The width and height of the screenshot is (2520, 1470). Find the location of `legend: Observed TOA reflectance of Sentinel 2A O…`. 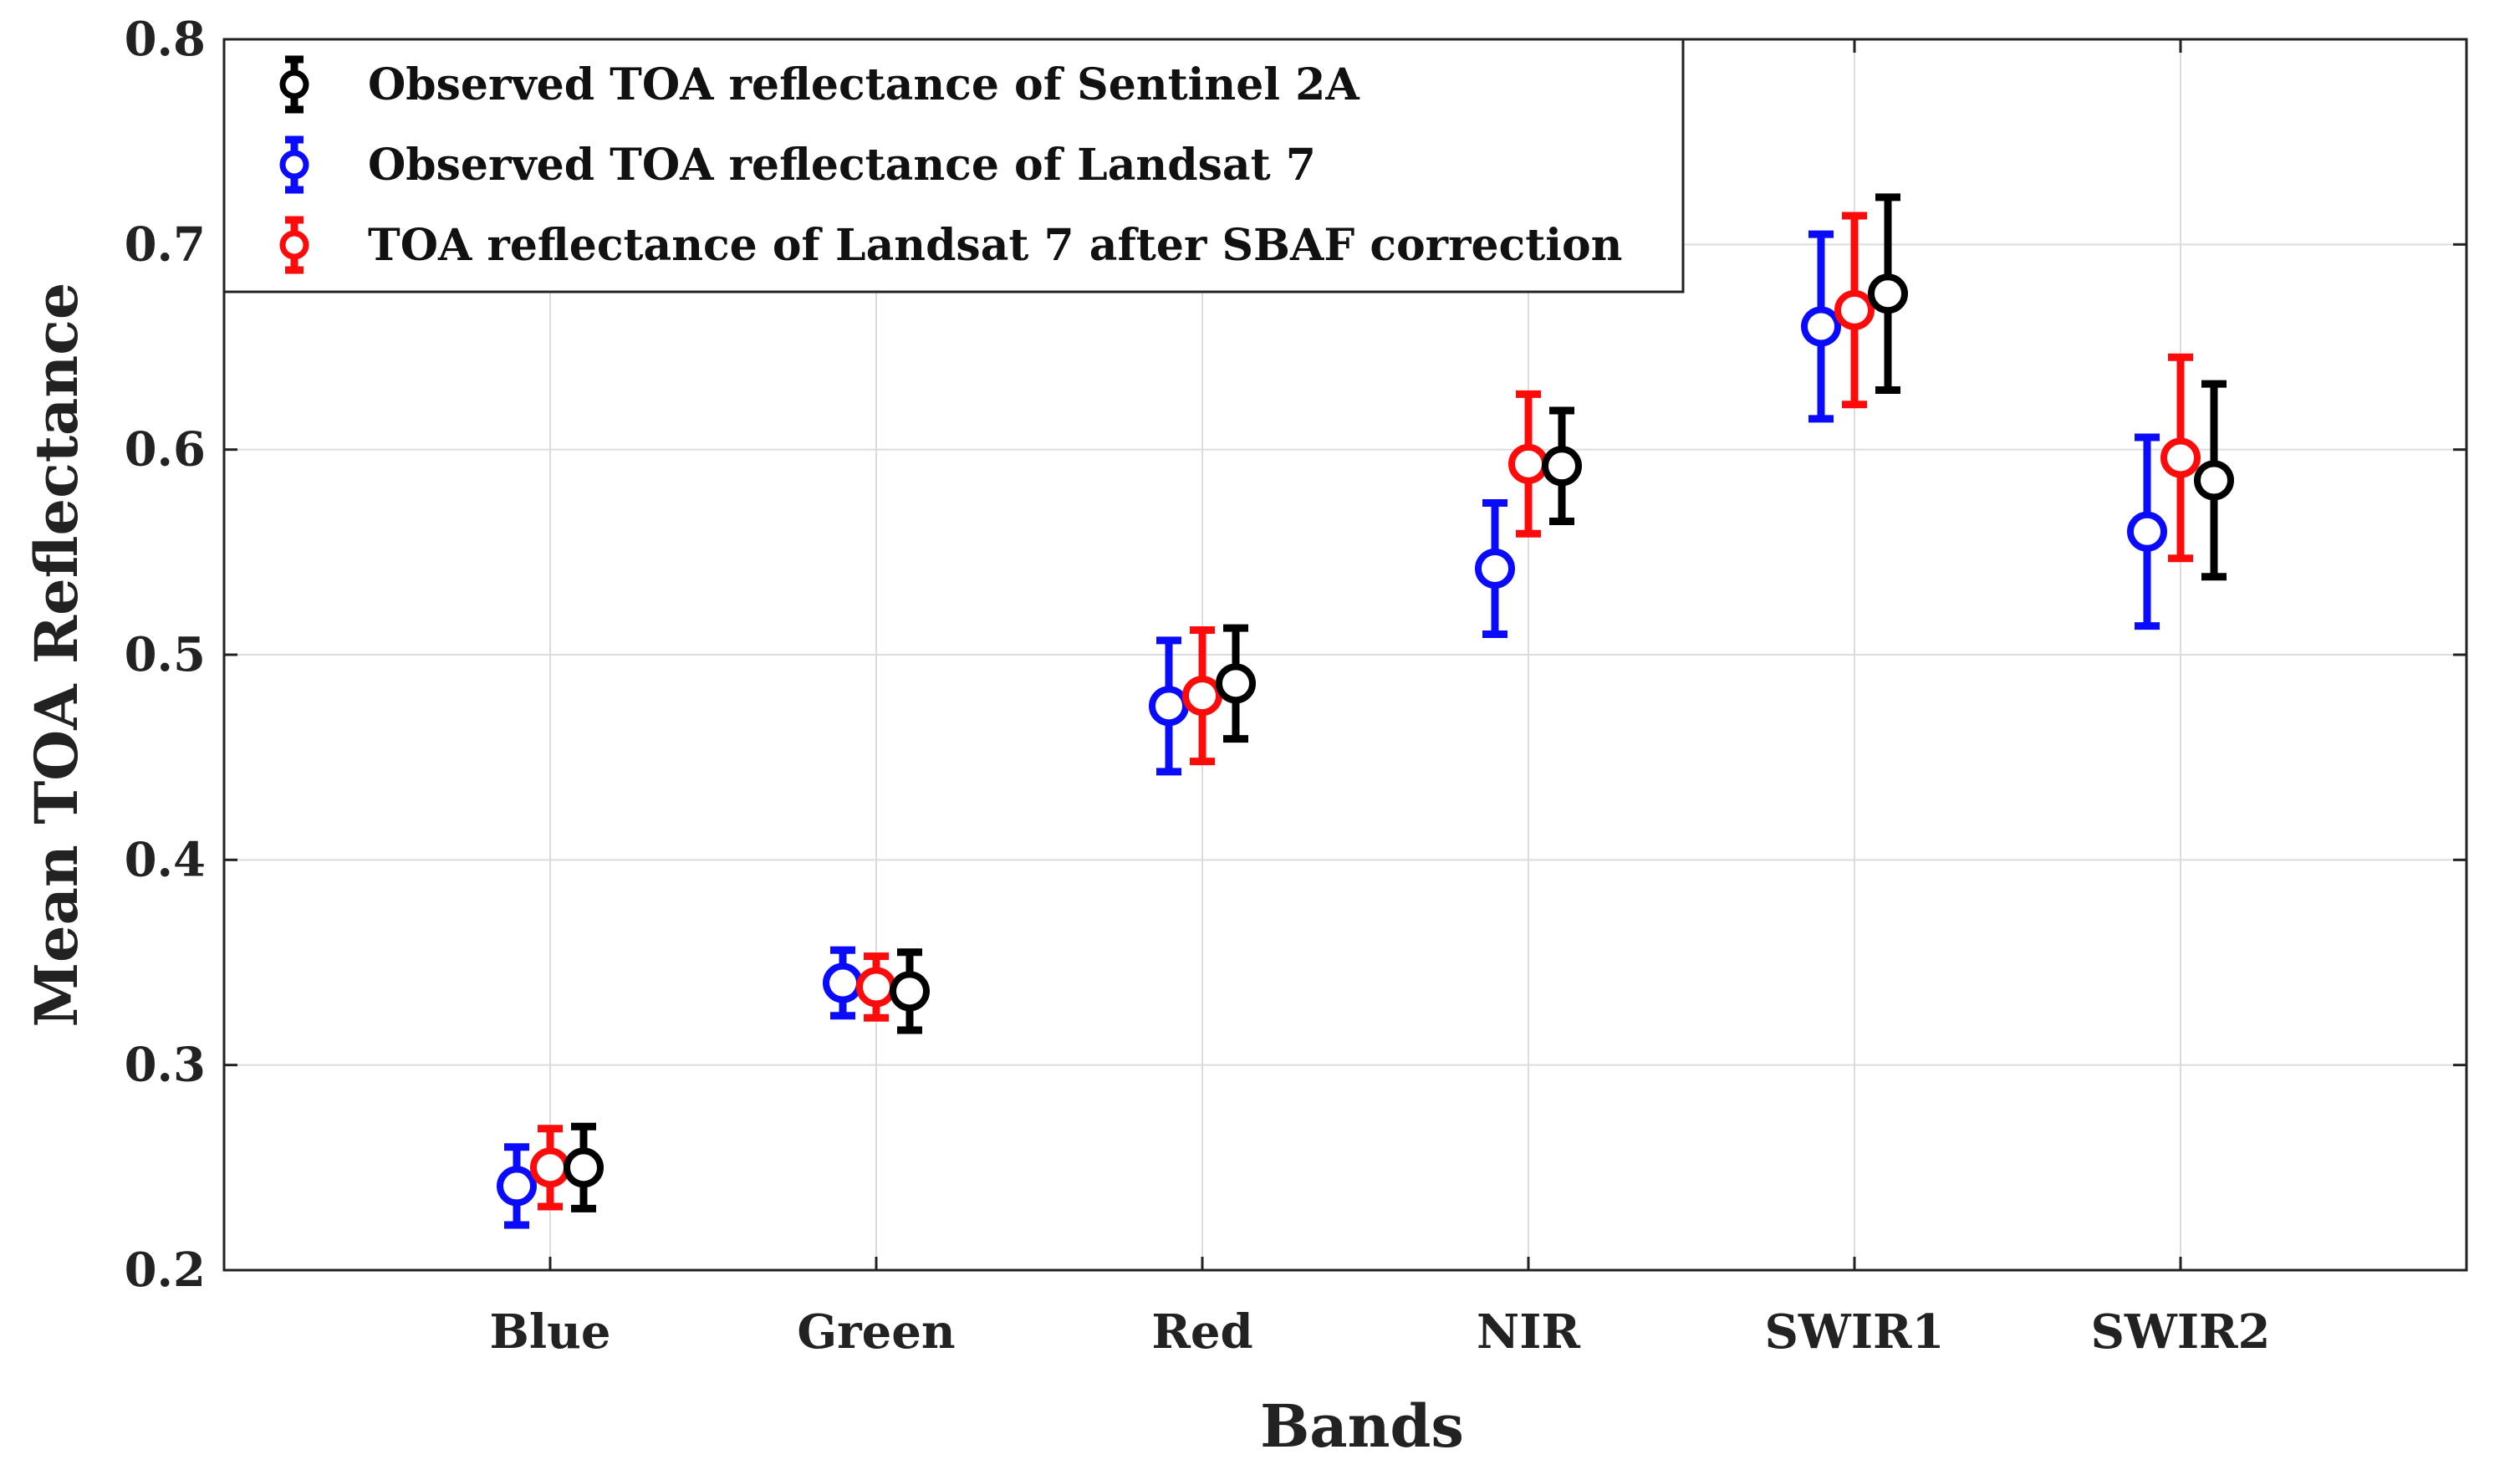

legend: Observed TOA reflectance of Sentinel 2A O… is located at coordinates (953, 165).